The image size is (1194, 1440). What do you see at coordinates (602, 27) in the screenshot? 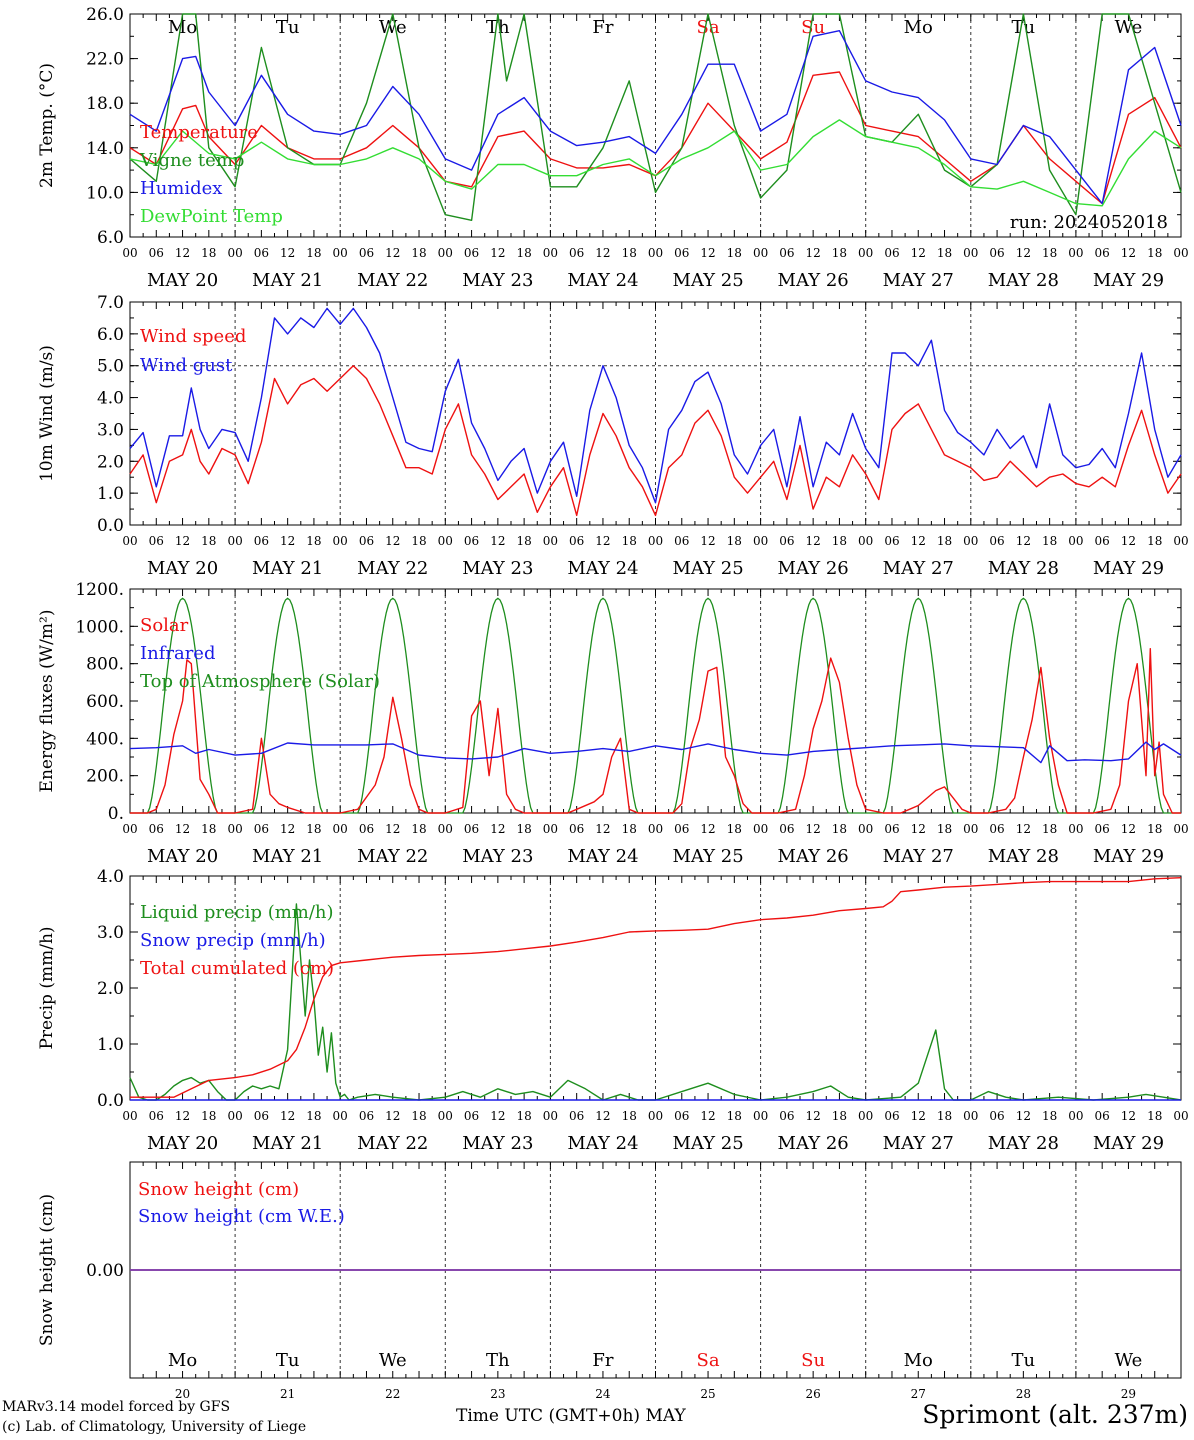
I see `day-name-label: Fr` at bounding box center [602, 27].